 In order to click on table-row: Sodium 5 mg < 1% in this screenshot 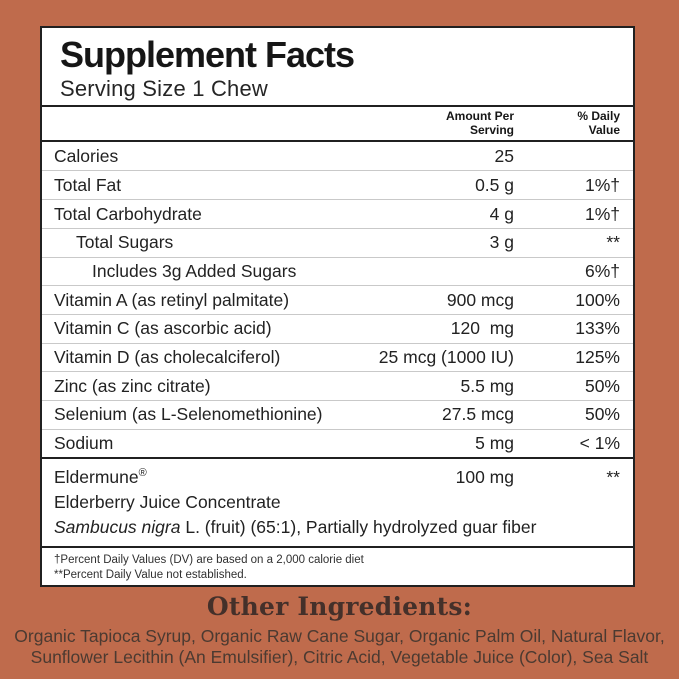, I will do `click(337, 443)`.